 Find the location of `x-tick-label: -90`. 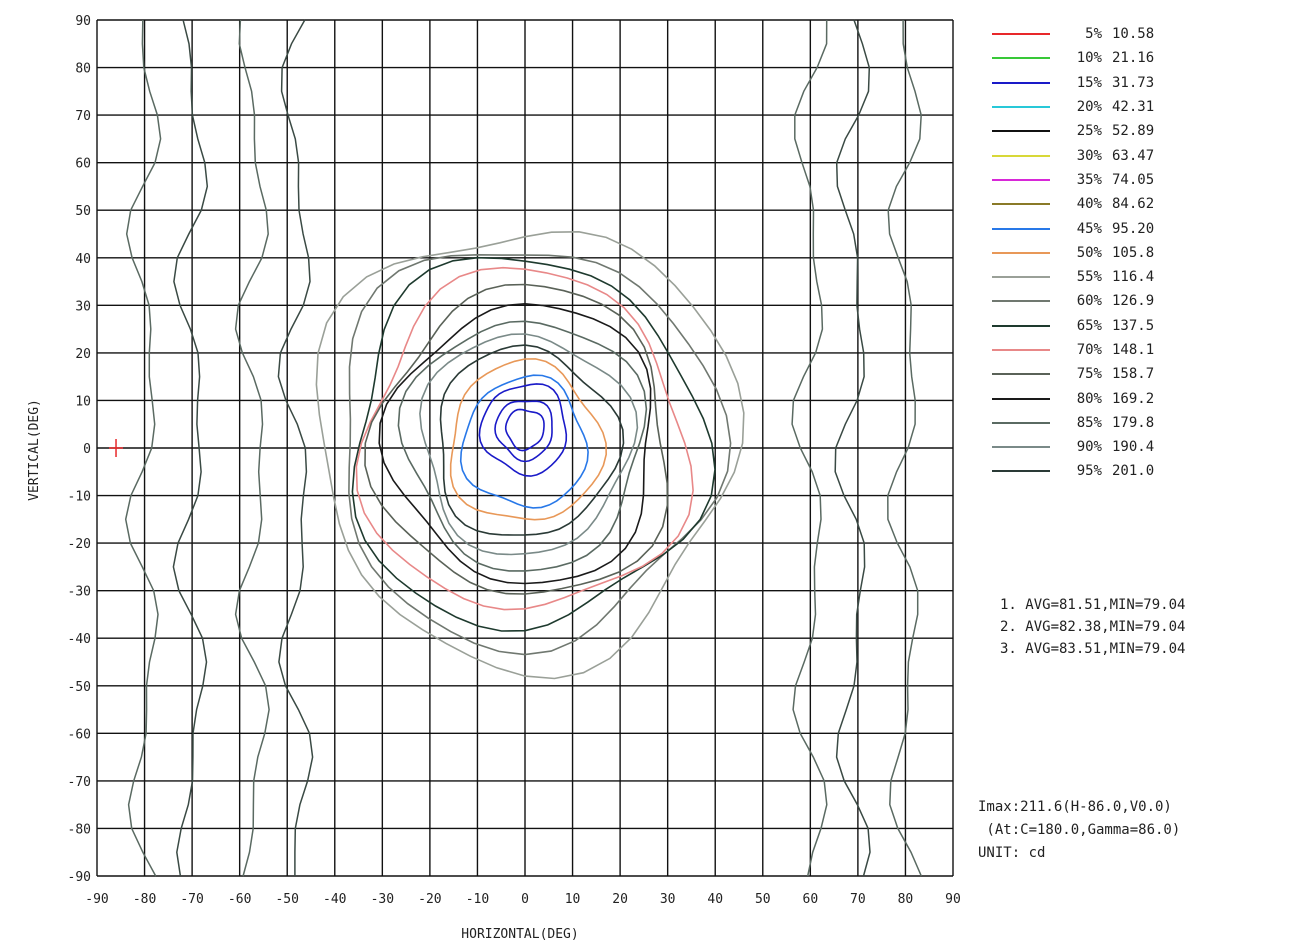

x-tick-label: -90 is located at coordinates (96, 899).